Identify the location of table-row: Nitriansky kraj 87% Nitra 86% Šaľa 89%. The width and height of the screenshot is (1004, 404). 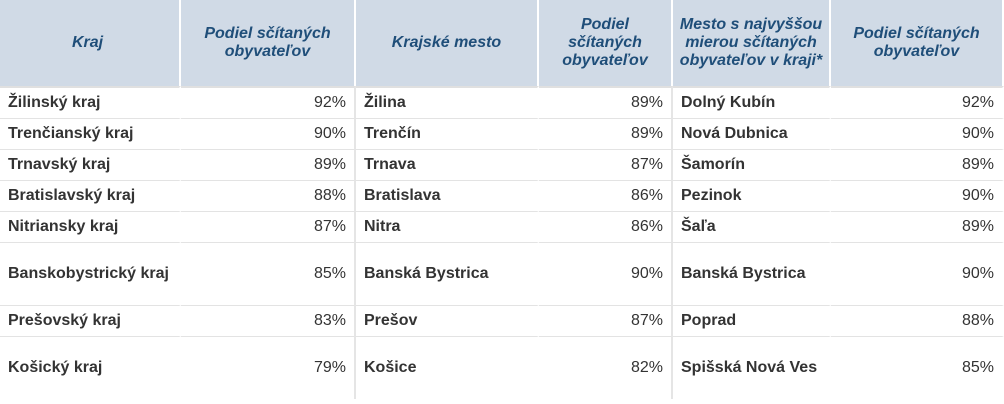
(502, 226).